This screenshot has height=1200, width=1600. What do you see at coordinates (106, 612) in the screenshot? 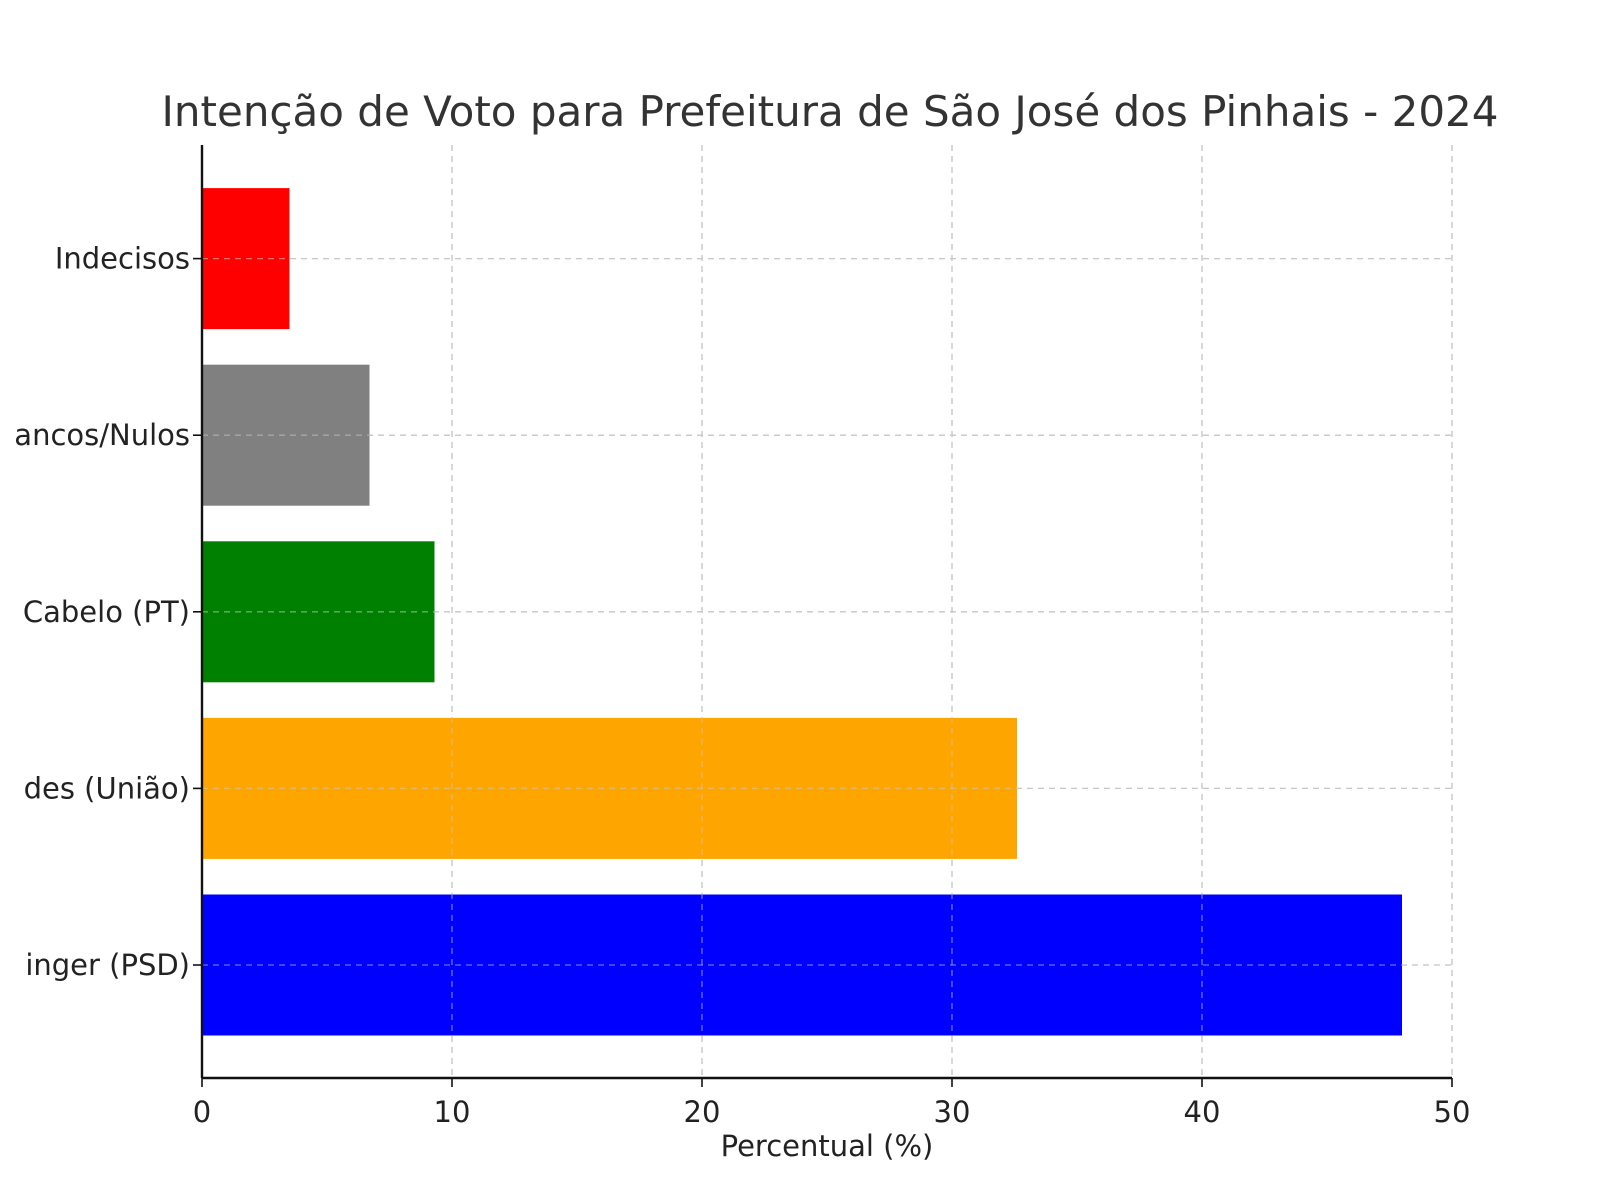
I see `y-tick-label: Cabelo (PT)` at bounding box center [106, 612].